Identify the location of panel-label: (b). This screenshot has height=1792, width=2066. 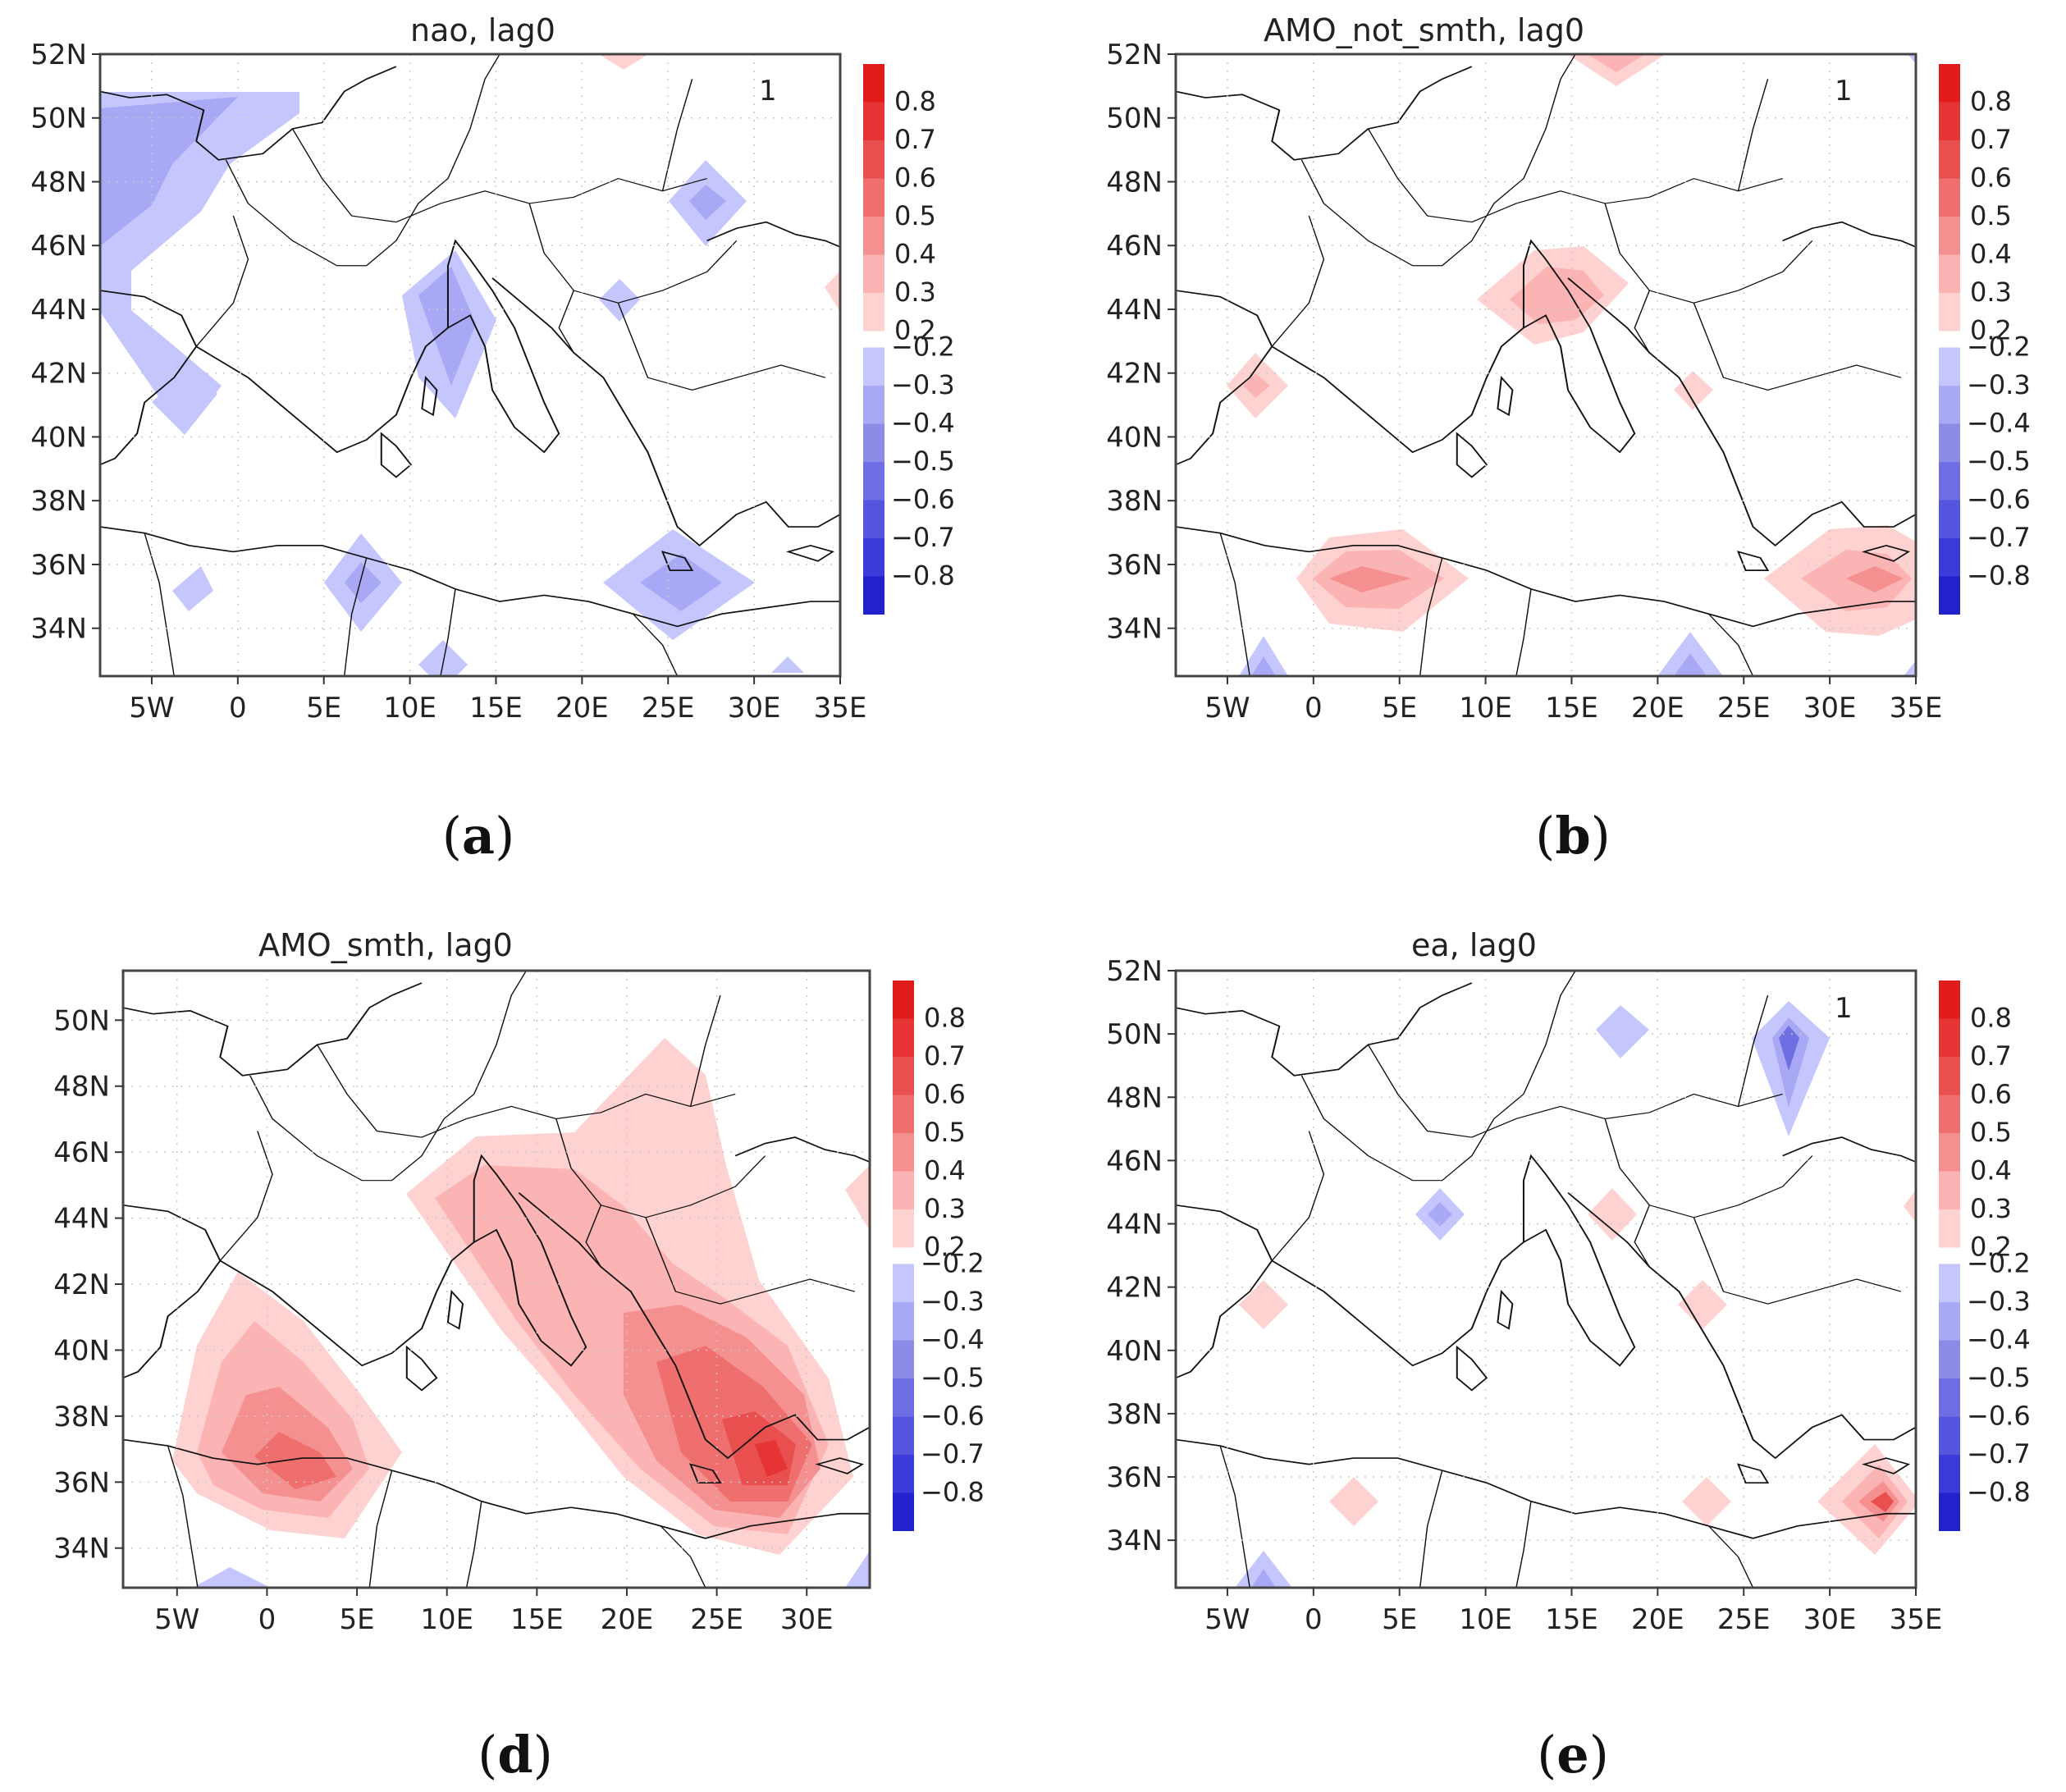
(1573, 836).